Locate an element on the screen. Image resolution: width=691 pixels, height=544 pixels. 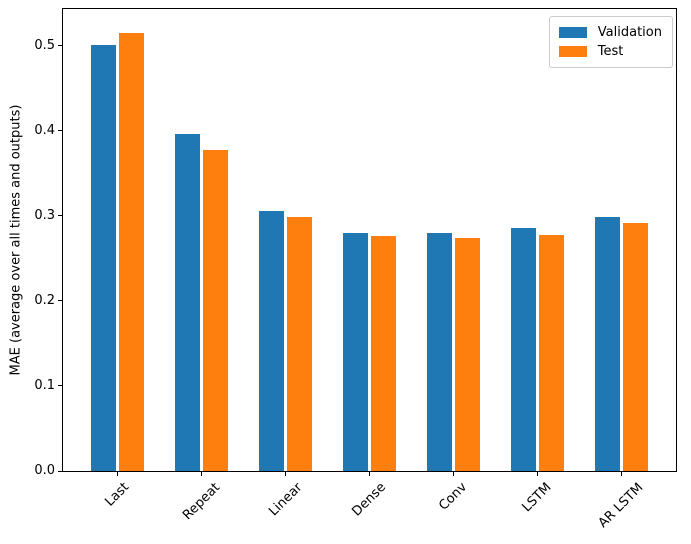
x-tick-label: Conv is located at coordinates (453, 497).